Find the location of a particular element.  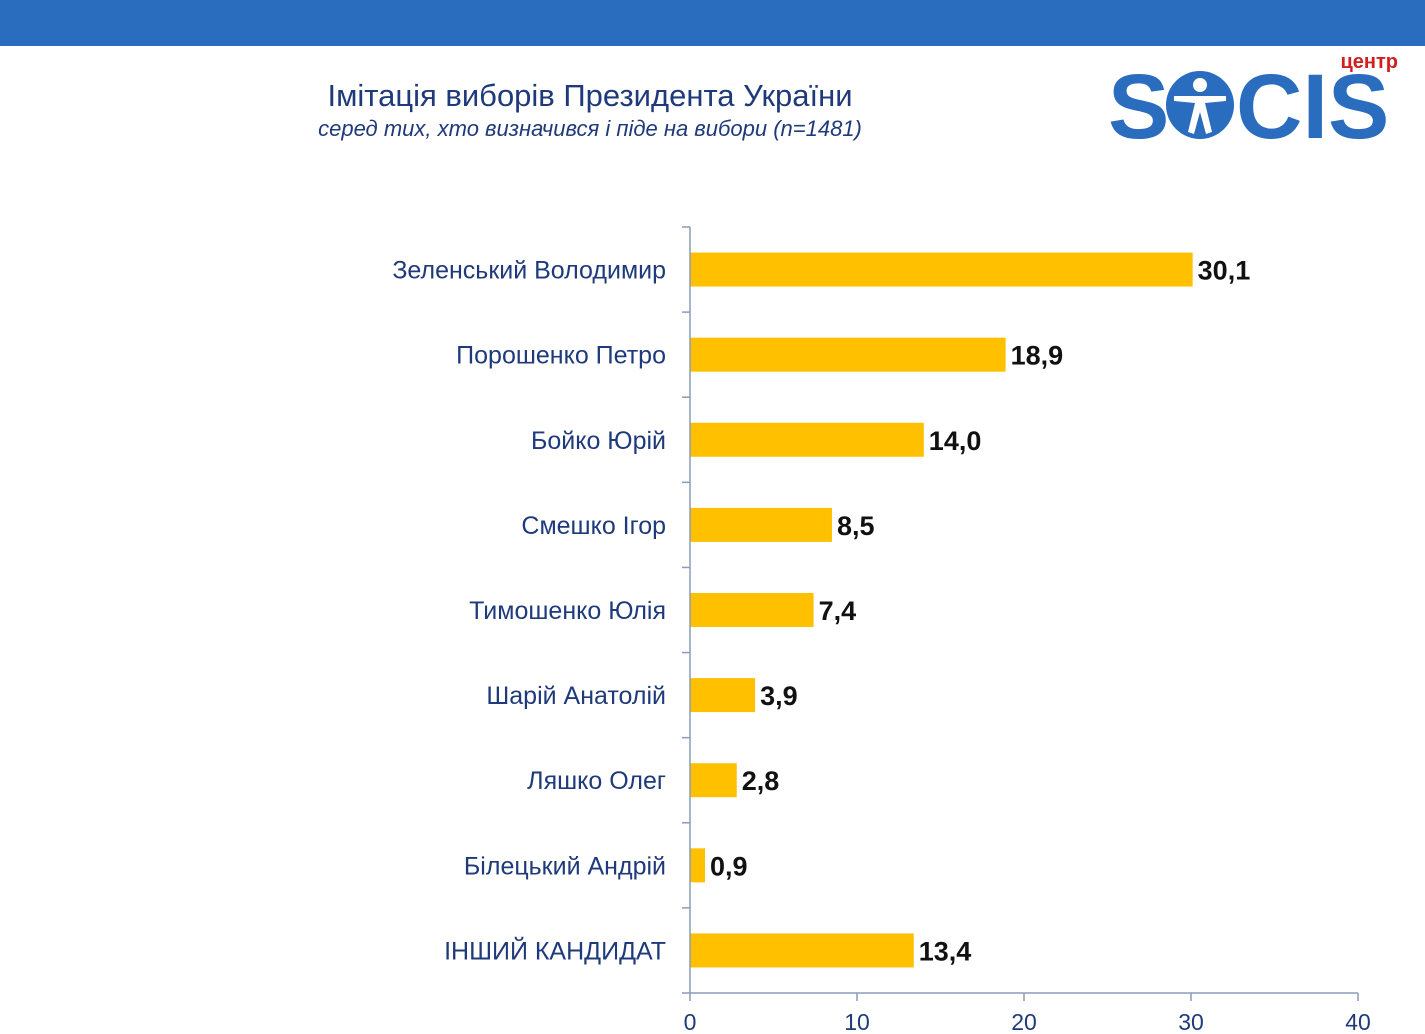

chart-title: Імітація виборів Президента України is located at coordinates (590, 95).